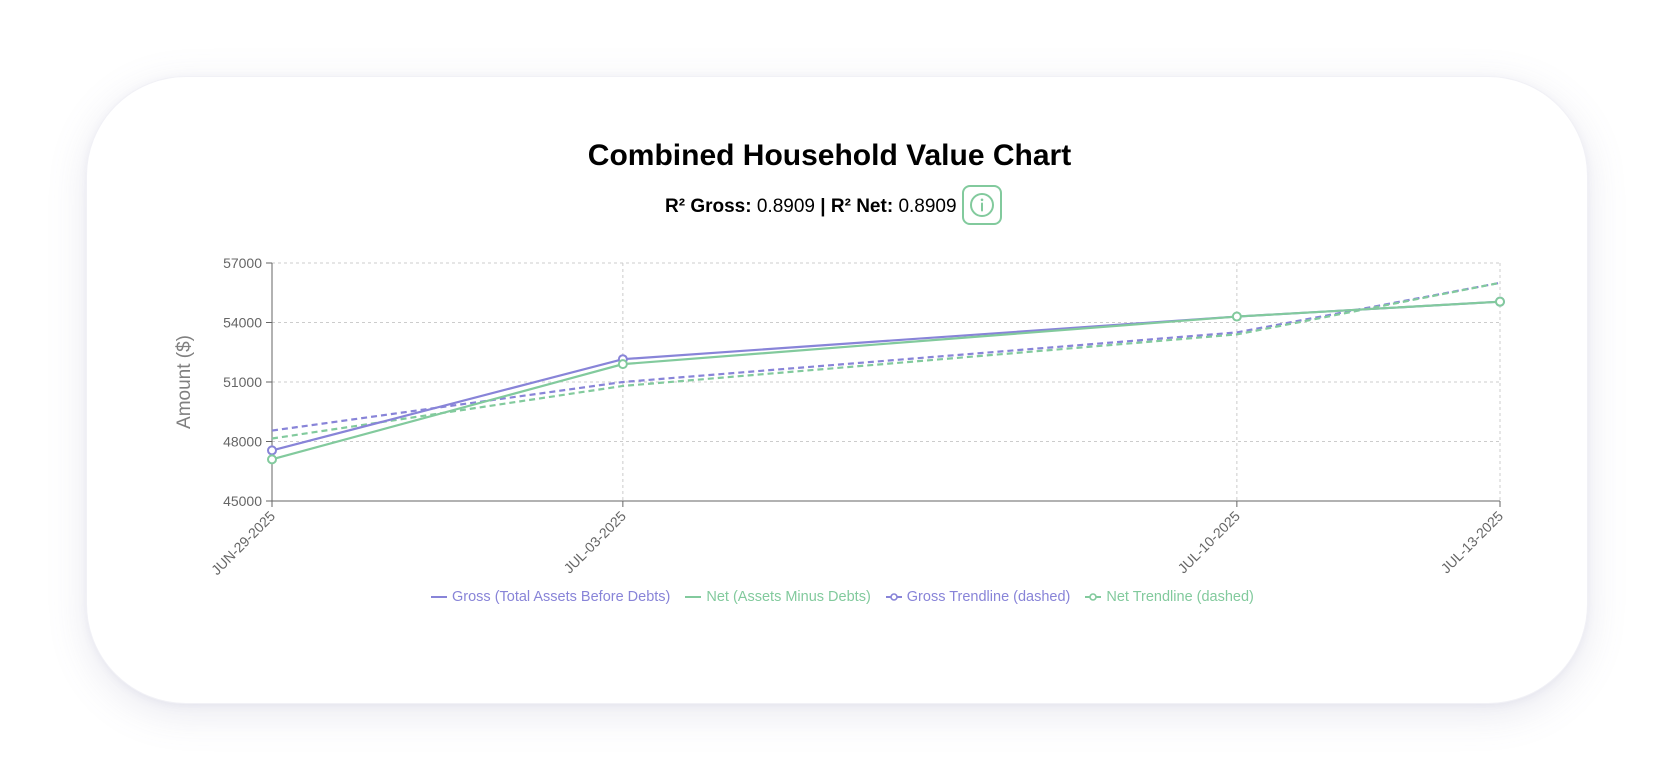 This screenshot has width=1659, height=774. I want to click on y-tick-label: 48000, so click(242, 442).